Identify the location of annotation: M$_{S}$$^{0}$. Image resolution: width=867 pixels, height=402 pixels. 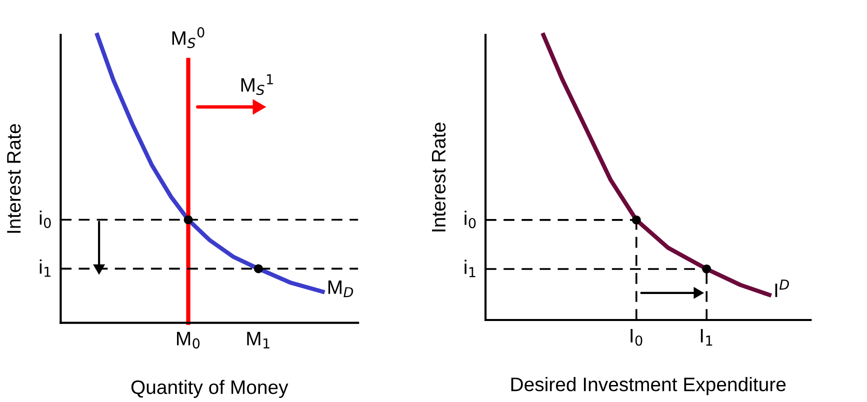
(188, 37).